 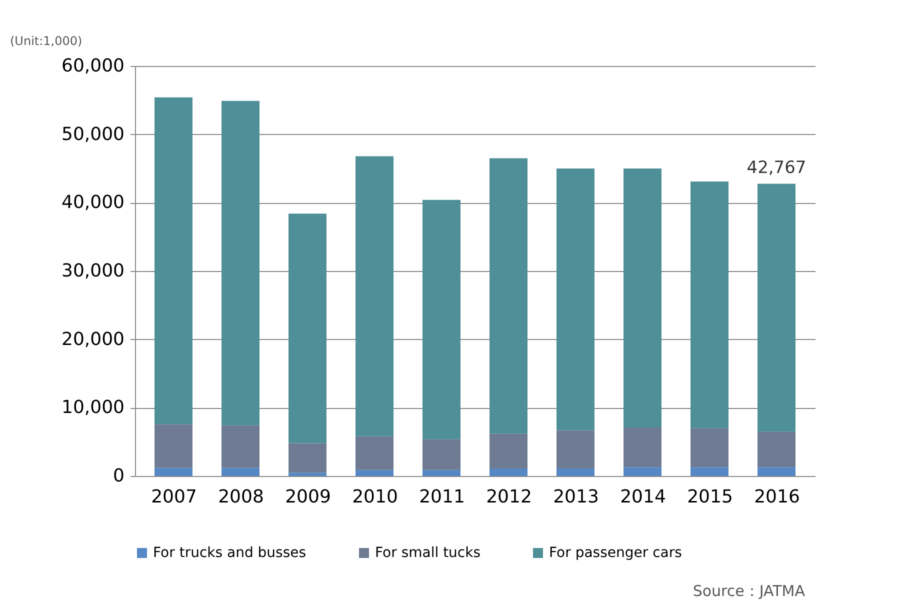 I want to click on y-tick-label: 40,000, so click(x=93, y=203).